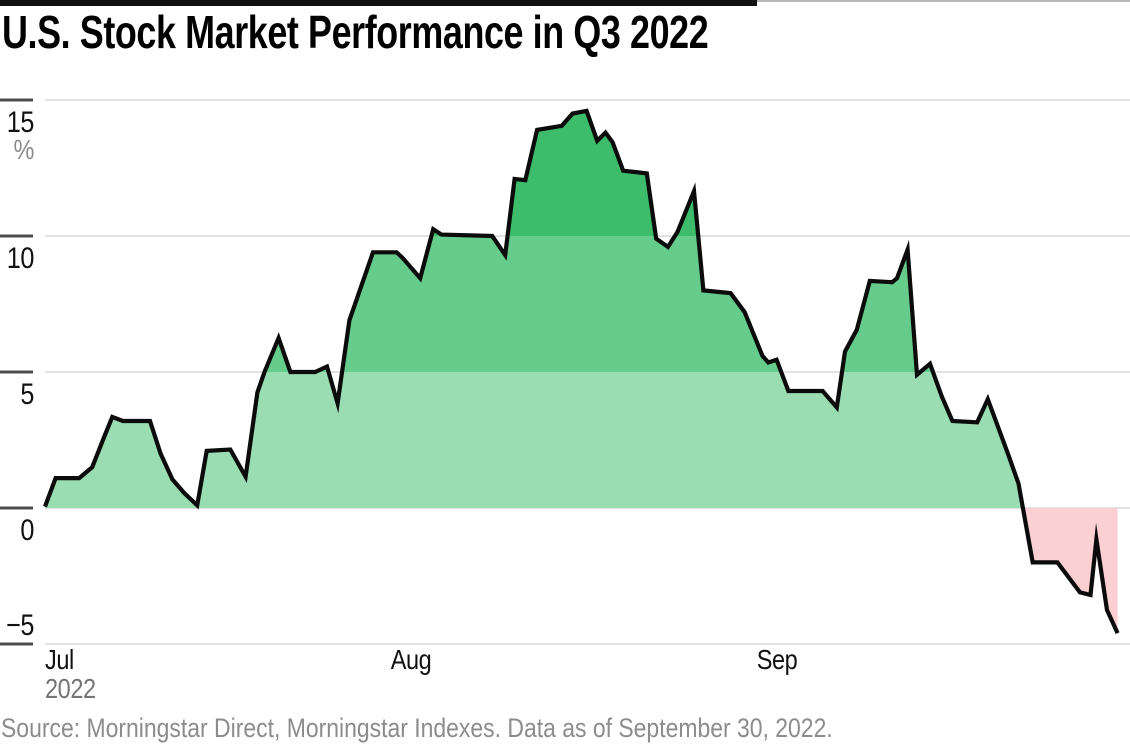 Image resolution: width=1130 pixels, height=756 pixels. I want to click on x-tick-label: Aug, so click(411, 659).